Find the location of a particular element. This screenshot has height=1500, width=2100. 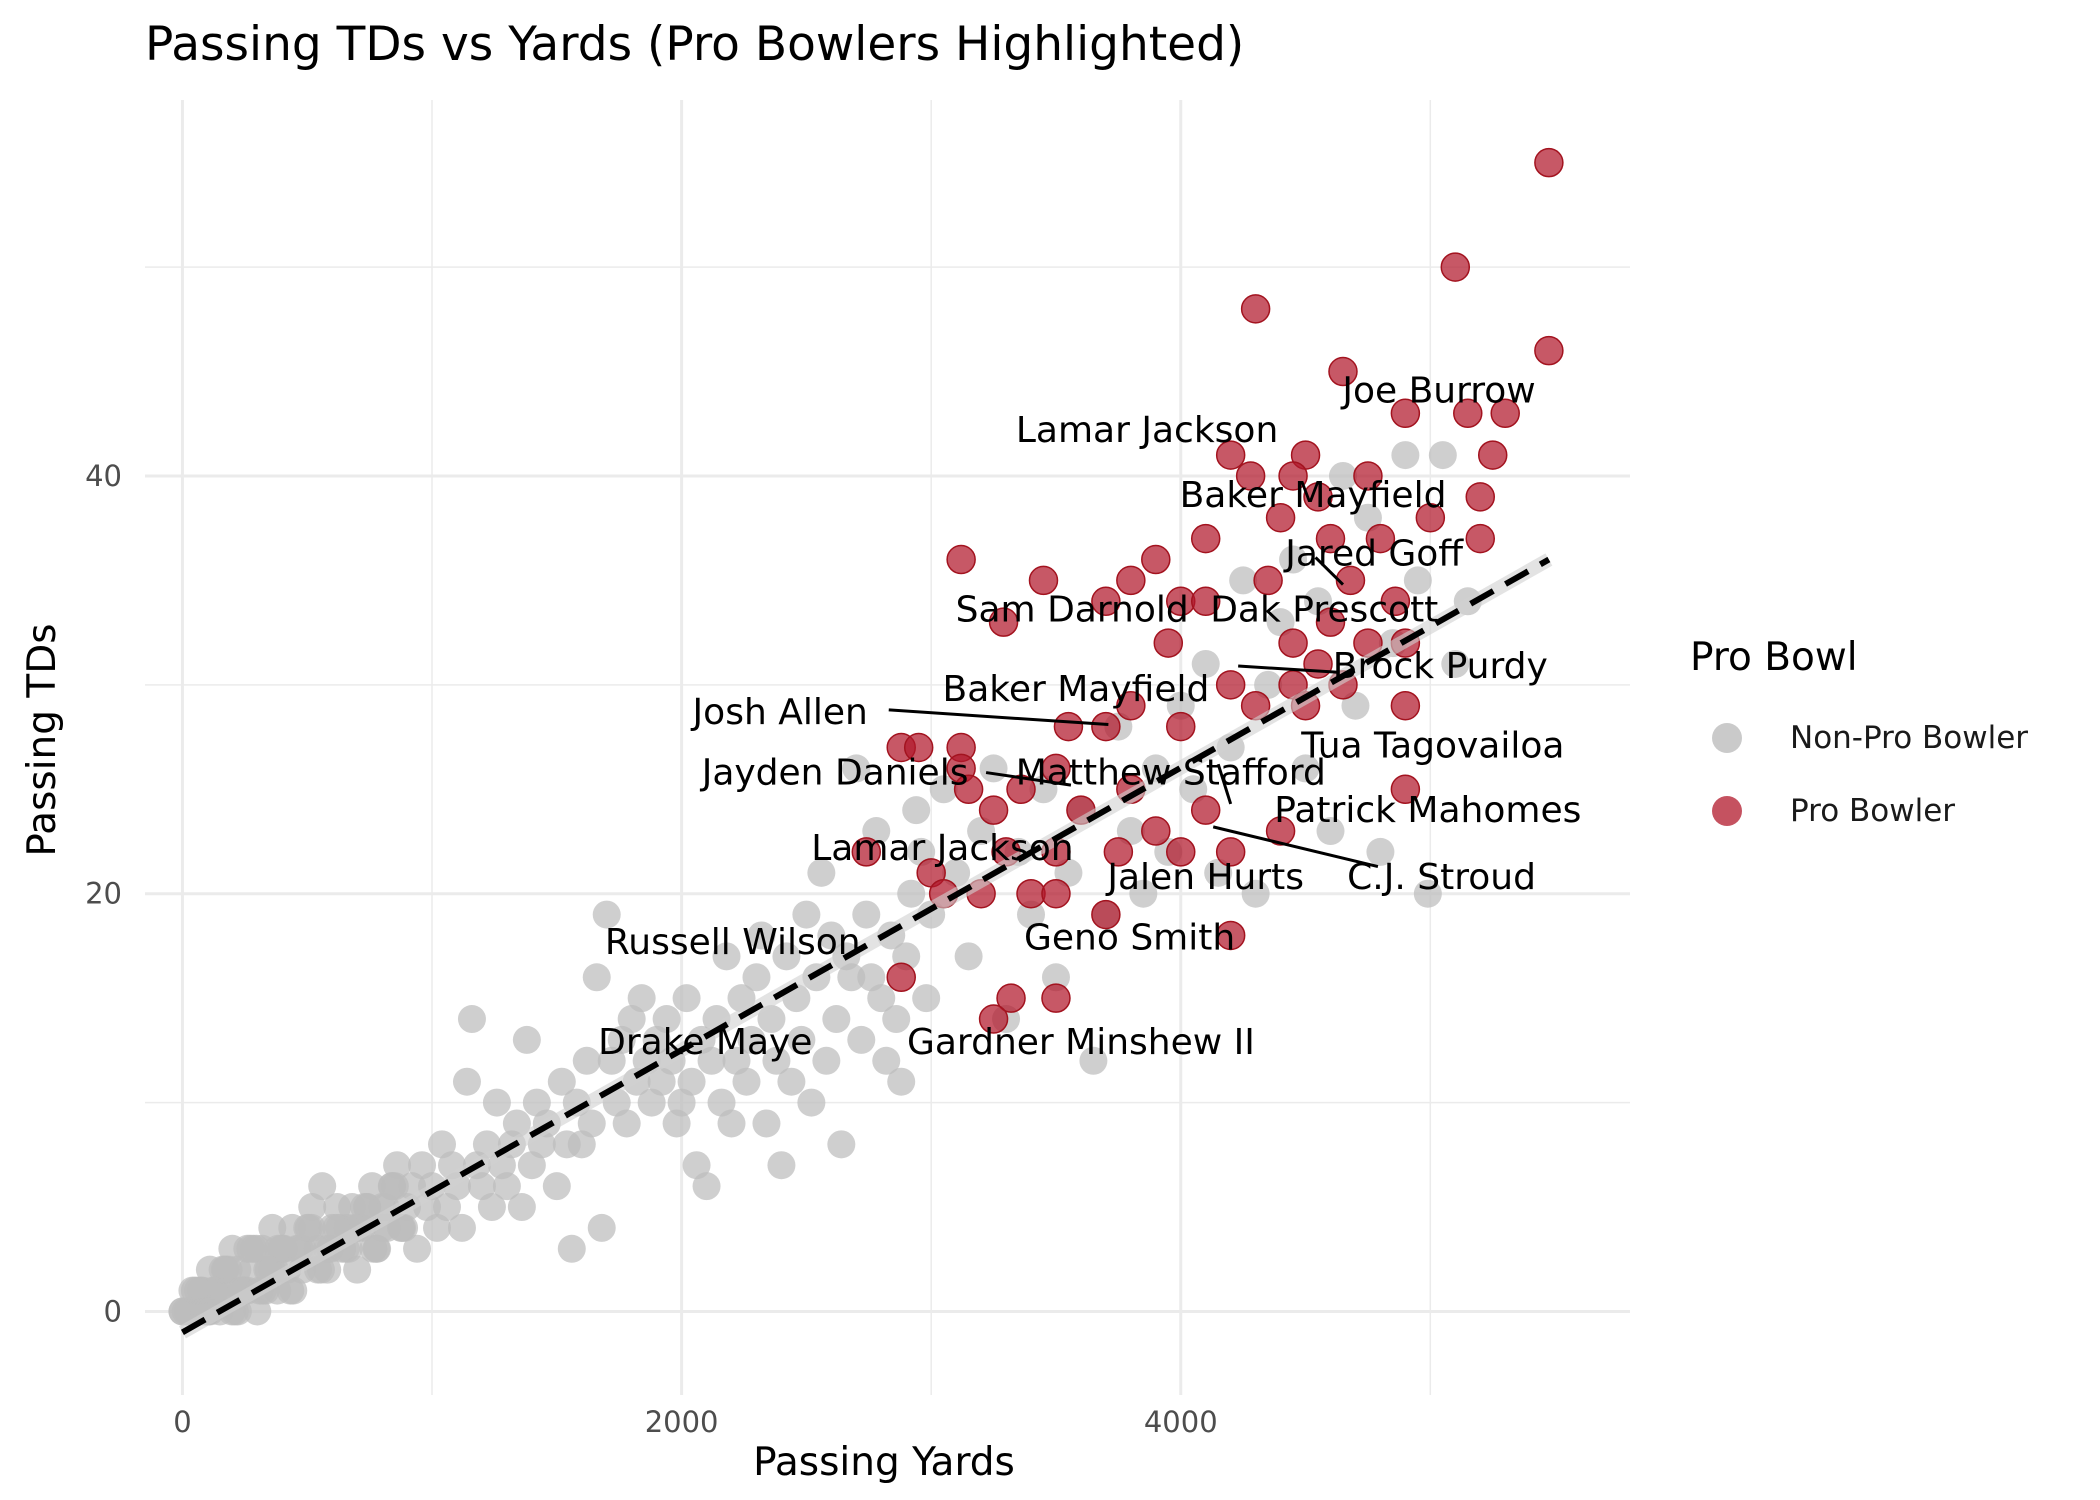

annotation-label: Tua Tagovailoa is located at coordinates (1432, 745).